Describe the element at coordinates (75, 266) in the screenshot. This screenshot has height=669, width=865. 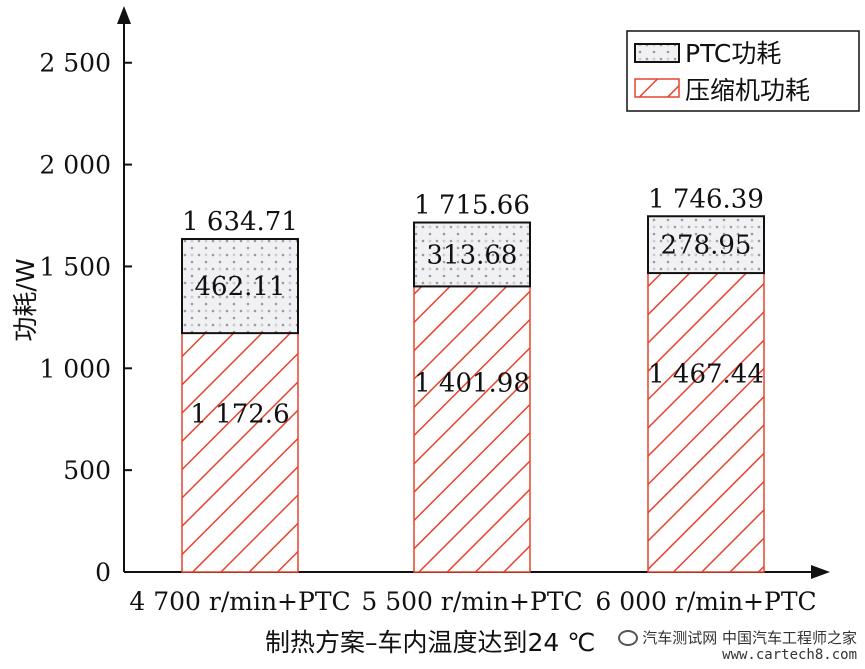
I see `y-tick-label: 1 500` at that location.